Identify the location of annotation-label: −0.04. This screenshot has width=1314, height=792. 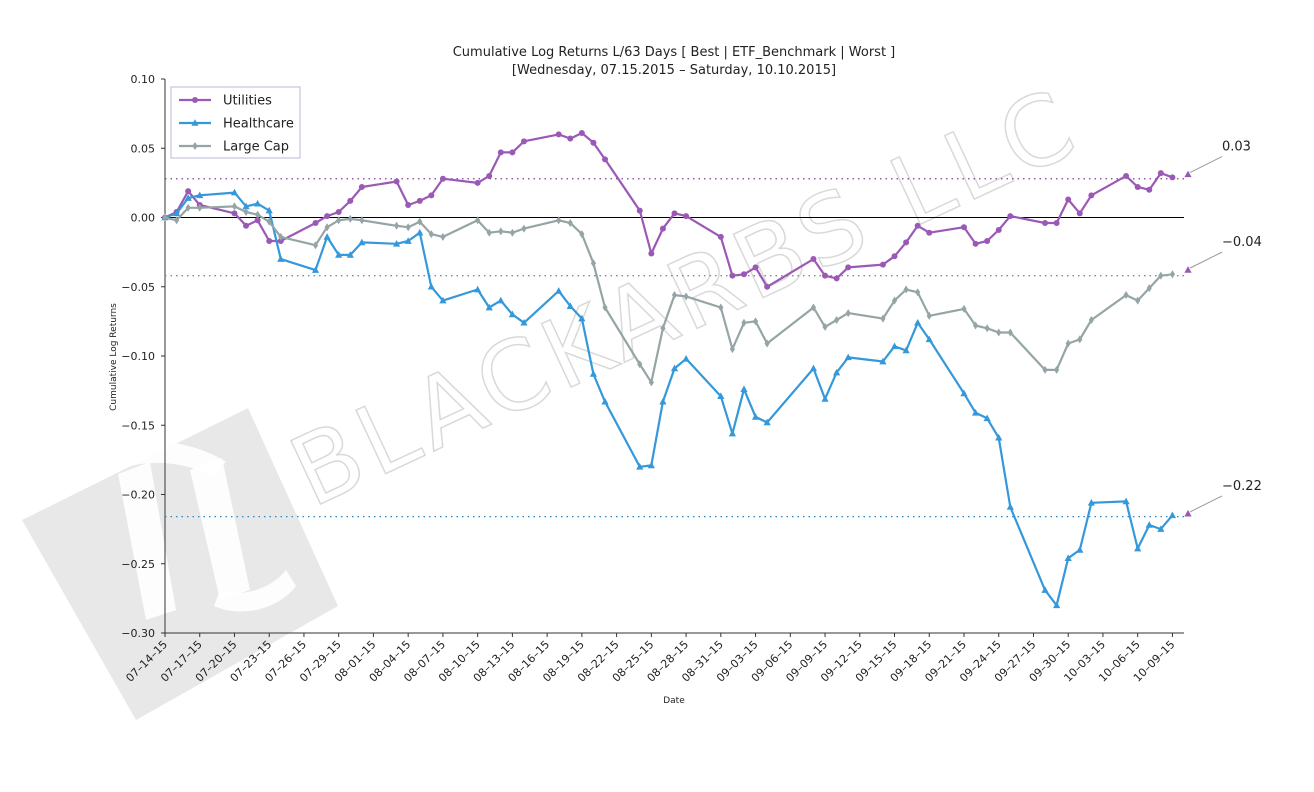
(1242, 242).